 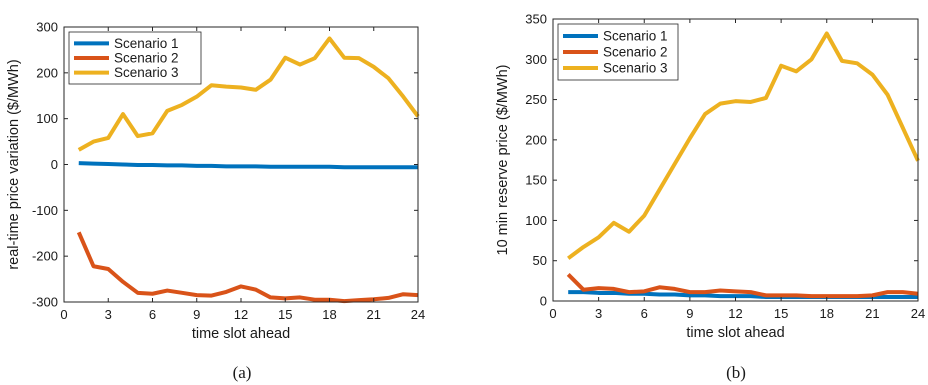 I want to click on y-tick-label-b: 350, so click(x=536, y=19).